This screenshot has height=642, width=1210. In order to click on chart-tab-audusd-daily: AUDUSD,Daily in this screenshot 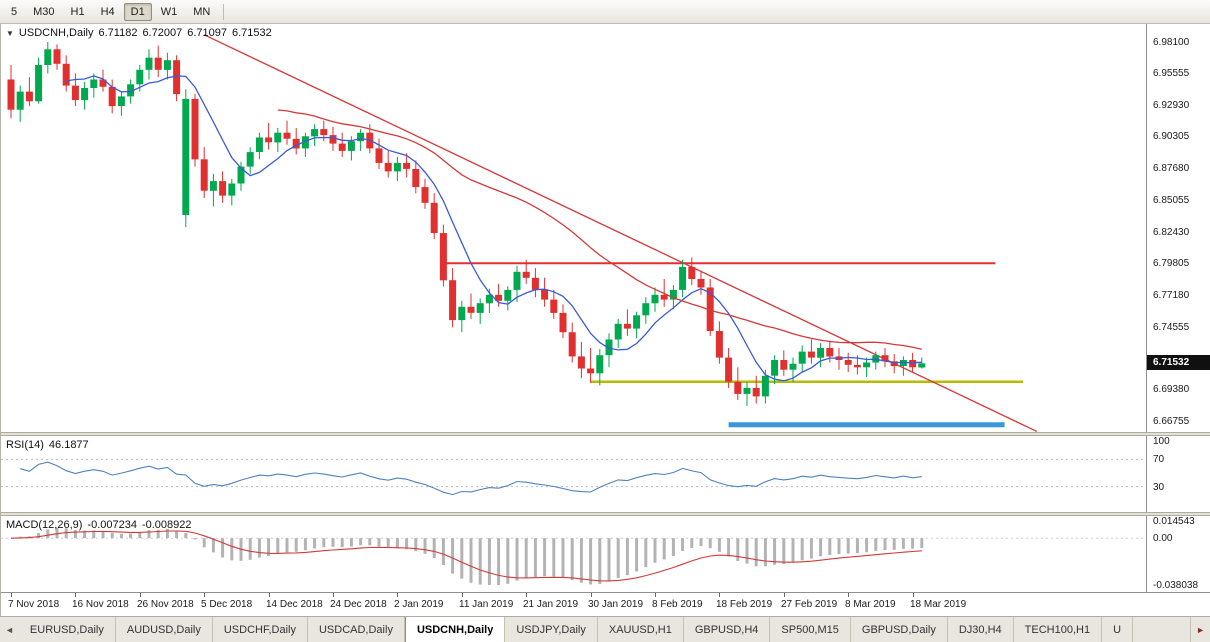, I will do `click(164, 629)`.